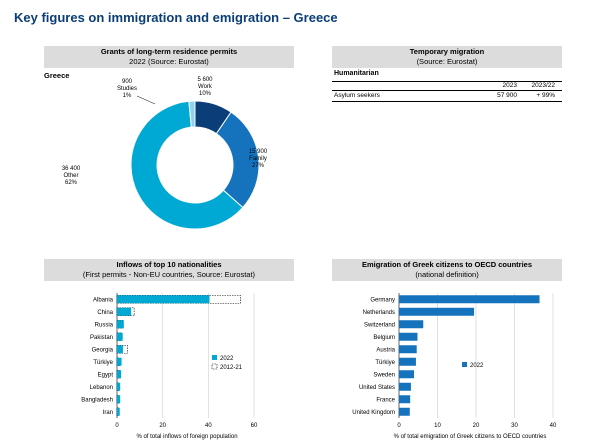 This screenshot has width=600, height=448. What do you see at coordinates (507, 95) in the screenshot?
I see `temporary-row-value: 57 900` at bounding box center [507, 95].